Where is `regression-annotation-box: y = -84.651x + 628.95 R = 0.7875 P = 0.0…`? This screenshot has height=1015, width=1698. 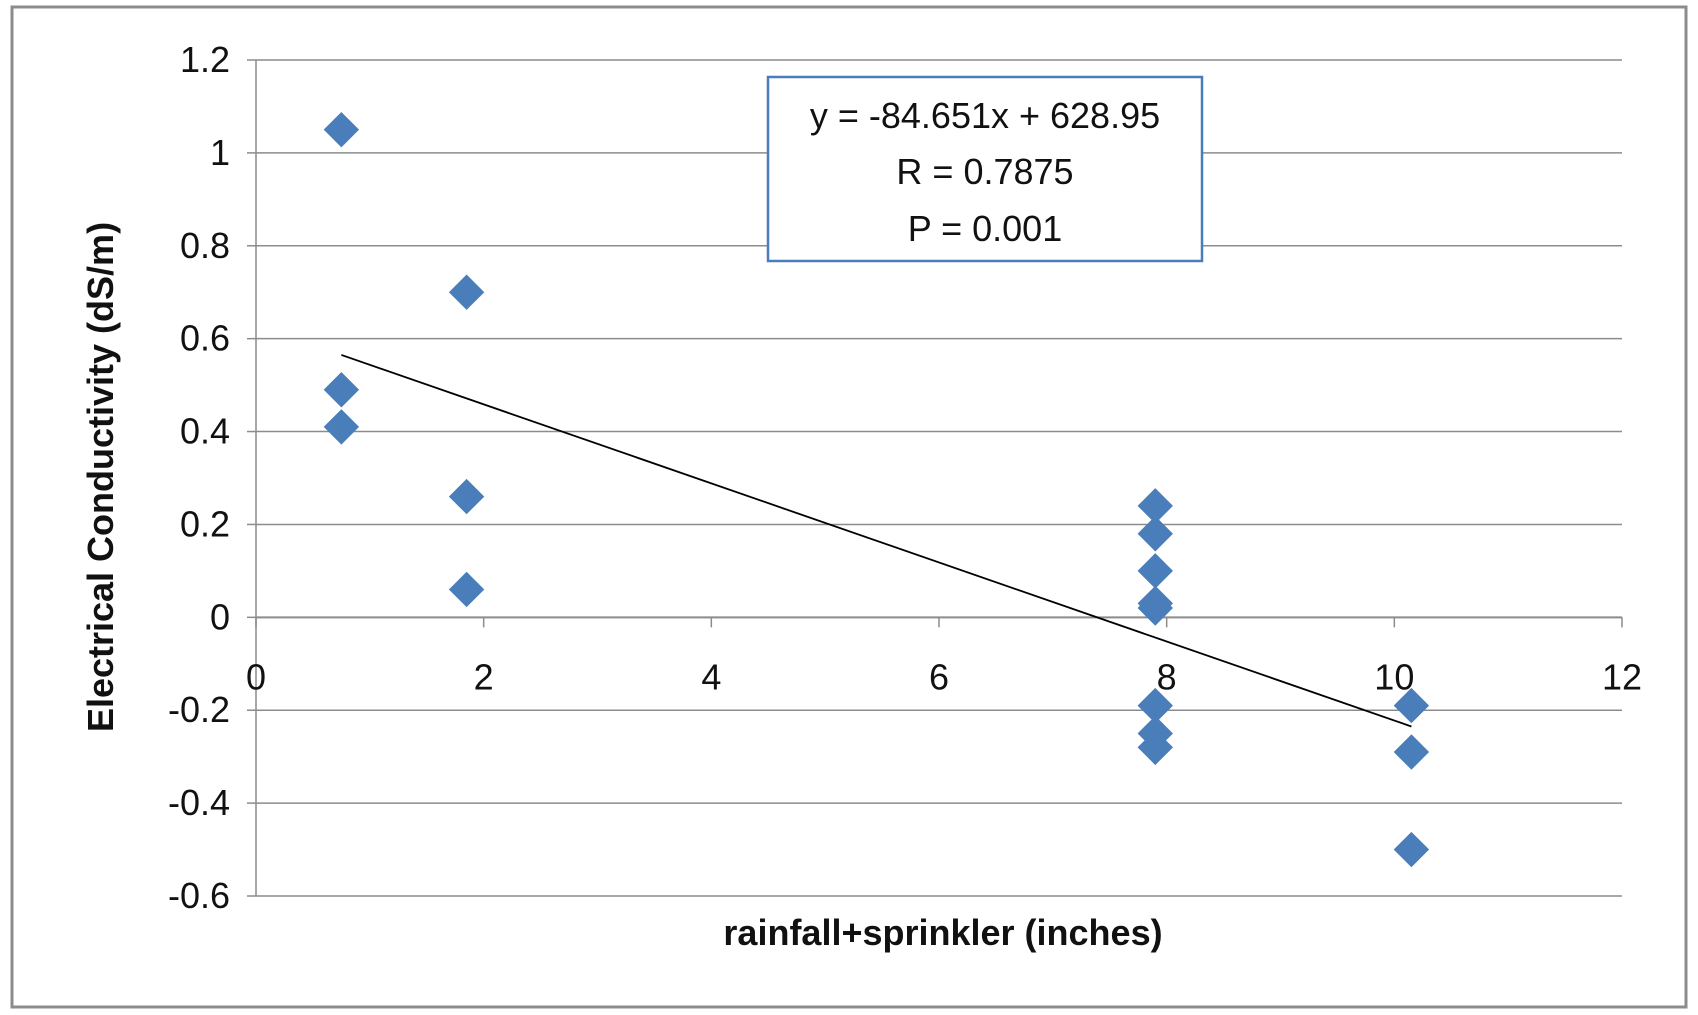
regression-annotation-box: y = -84.651x + 628.95 R = 0.7875 P = 0.0… is located at coordinates (985, 169).